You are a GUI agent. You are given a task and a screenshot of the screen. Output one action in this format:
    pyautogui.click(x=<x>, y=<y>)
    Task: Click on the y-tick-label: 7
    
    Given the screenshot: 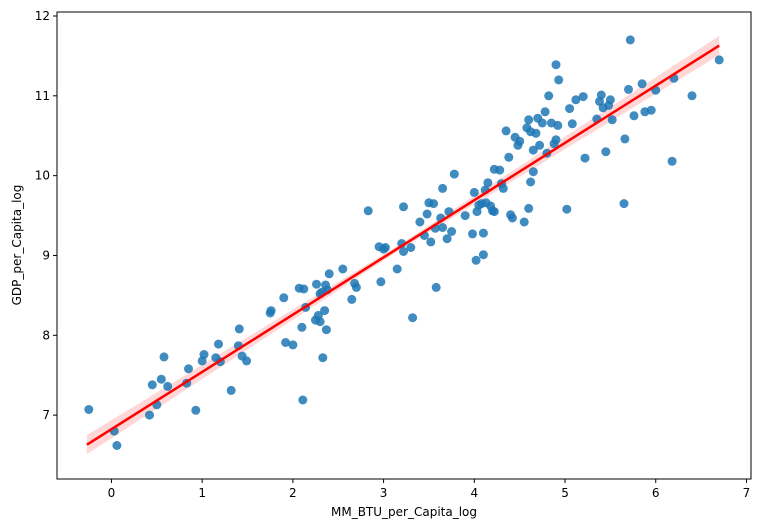 What is the action you would take?
    pyautogui.click(x=46, y=415)
    